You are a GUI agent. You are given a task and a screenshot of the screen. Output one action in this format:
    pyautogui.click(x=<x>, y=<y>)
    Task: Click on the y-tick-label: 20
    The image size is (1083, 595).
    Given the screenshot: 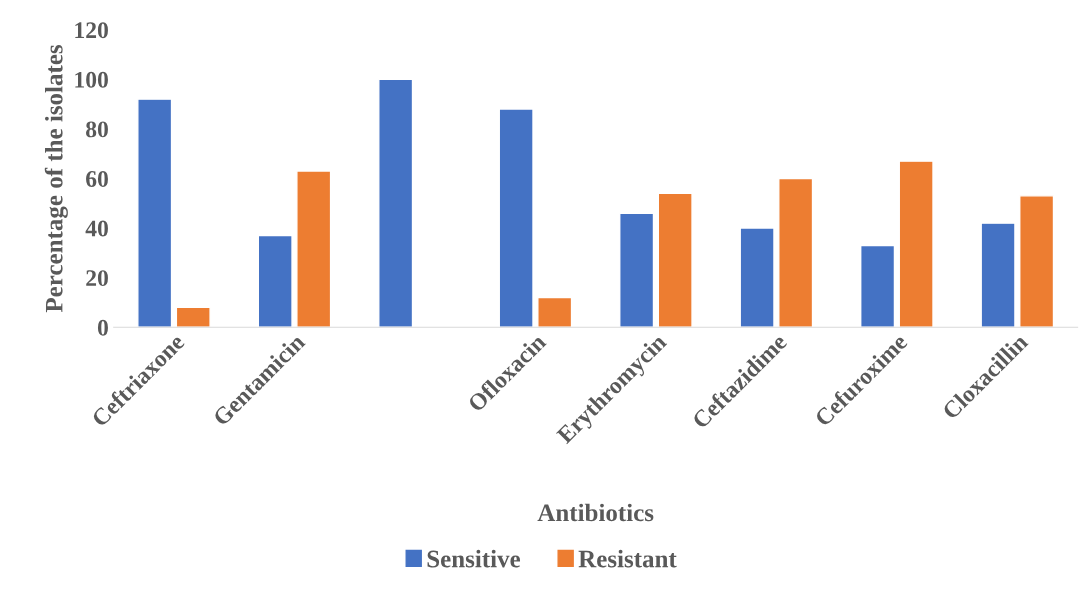 What is the action you would take?
    pyautogui.click(x=97, y=278)
    